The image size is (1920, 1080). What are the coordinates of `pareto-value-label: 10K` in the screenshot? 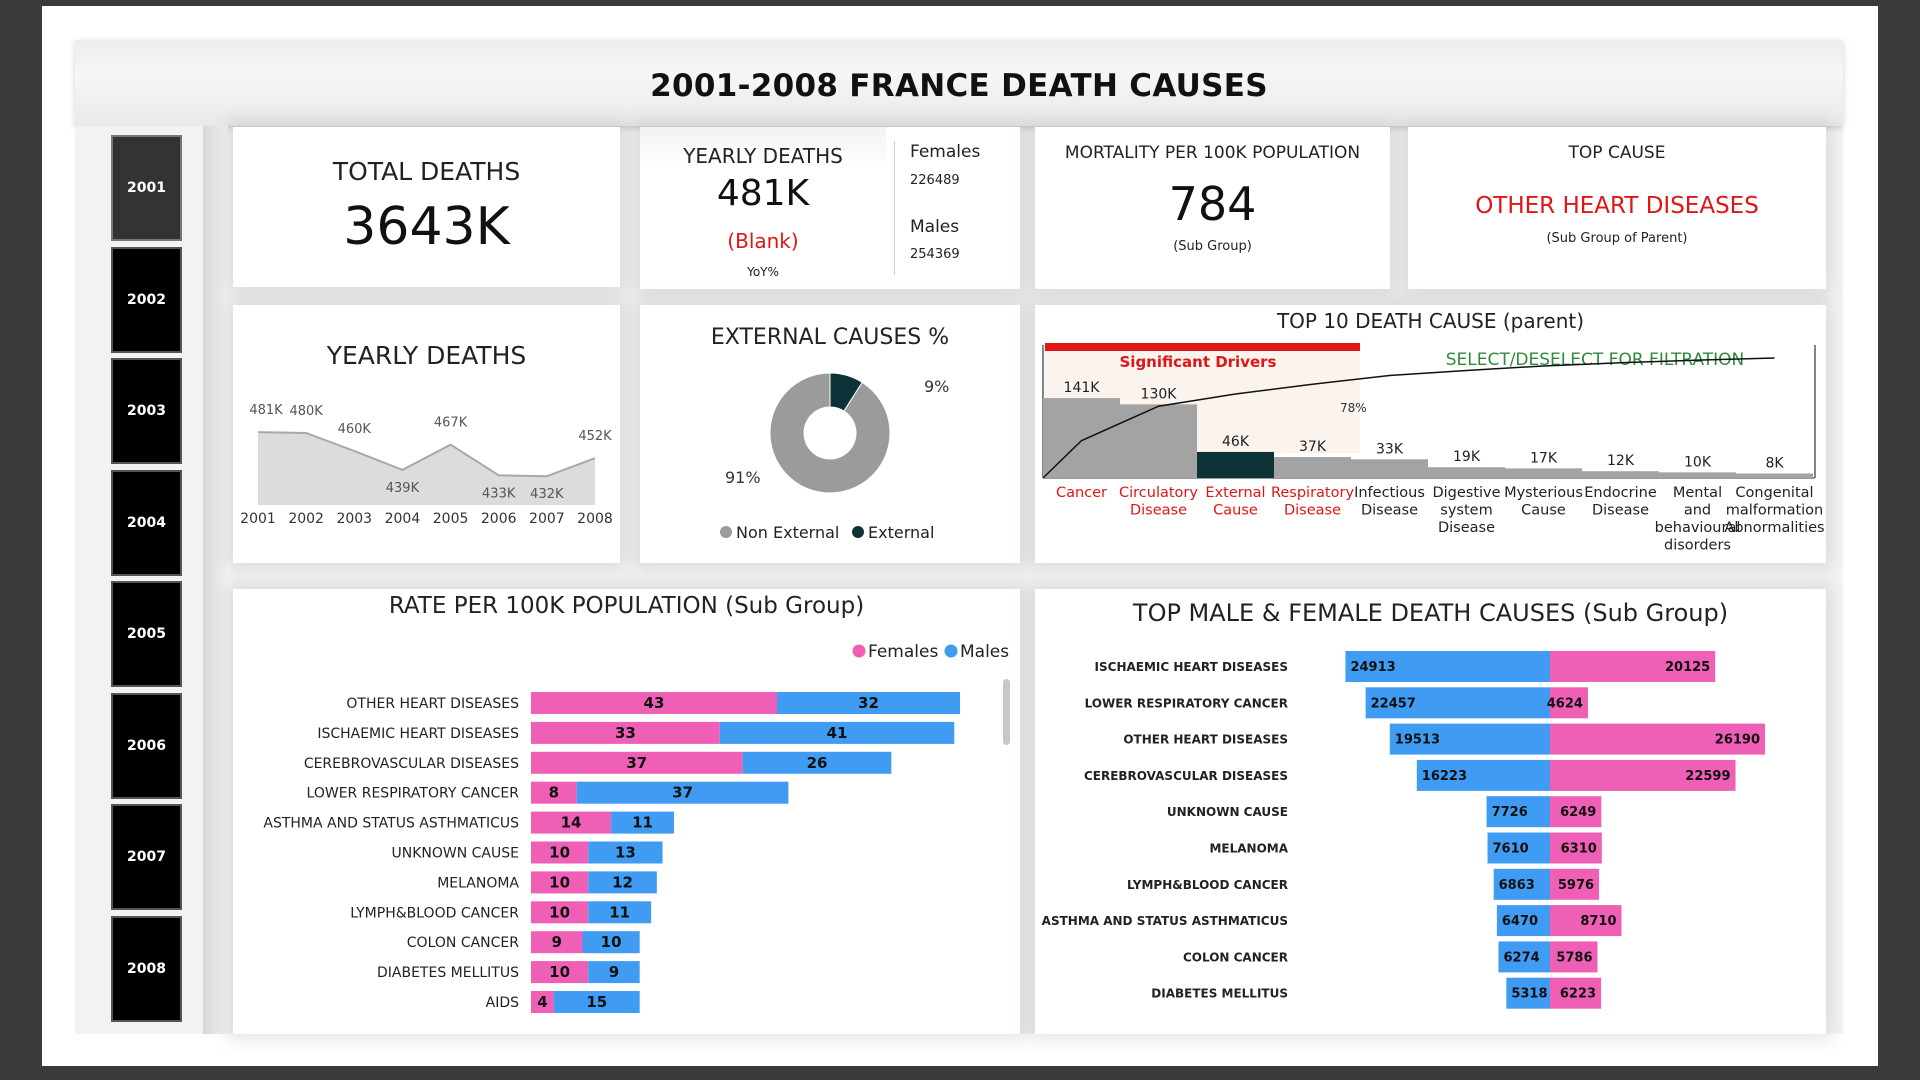 It's located at (1698, 462).